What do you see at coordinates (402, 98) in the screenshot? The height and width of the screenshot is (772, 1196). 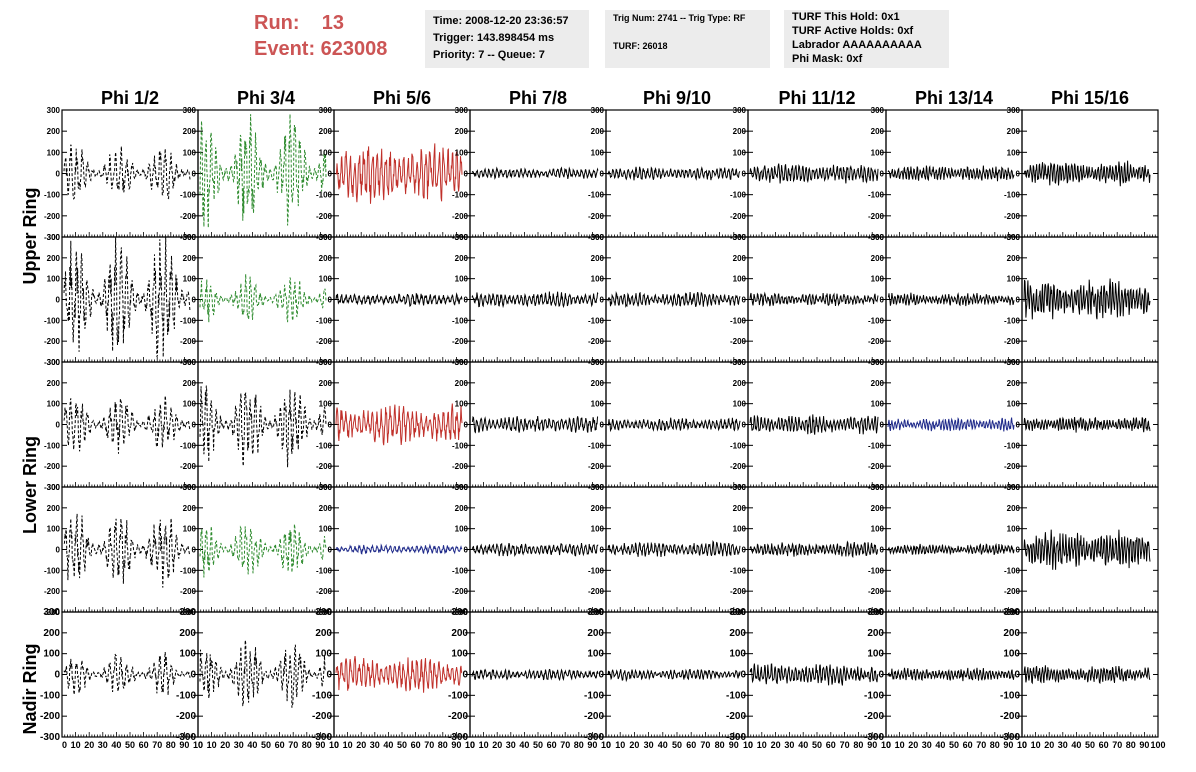 I see `column-title-phi-5-6: Phi 5/6` at bounding box center [402, 98].